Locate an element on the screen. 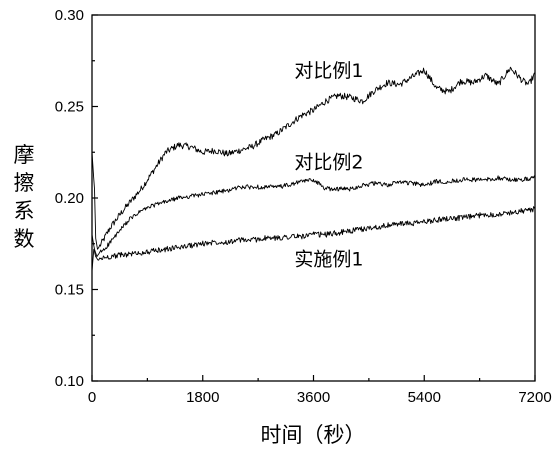 This screenshot has height=455, width=560. y-tick-label: 0.30 is located at coordinates (69, 15).